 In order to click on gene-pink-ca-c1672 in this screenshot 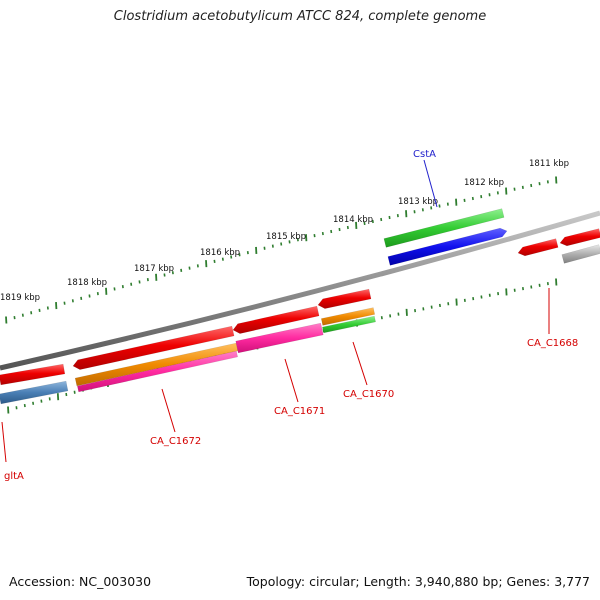, I will do `click(157, 371)`.